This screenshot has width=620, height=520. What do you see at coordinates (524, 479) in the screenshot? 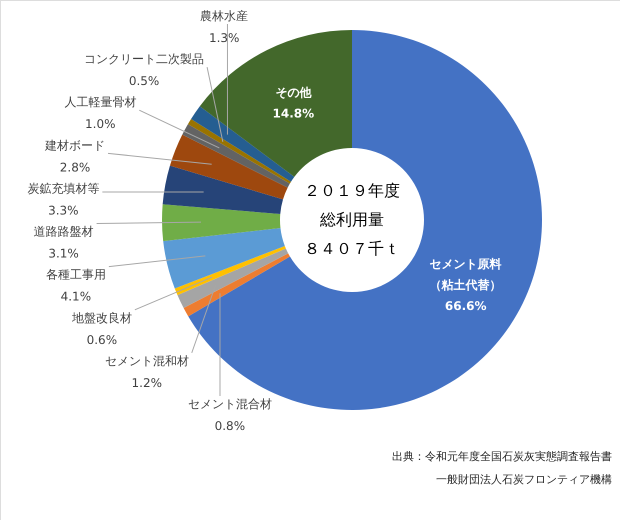
I see `text: 一般財団法人石炭フロンティア機構` at bounding box center [524, 479].